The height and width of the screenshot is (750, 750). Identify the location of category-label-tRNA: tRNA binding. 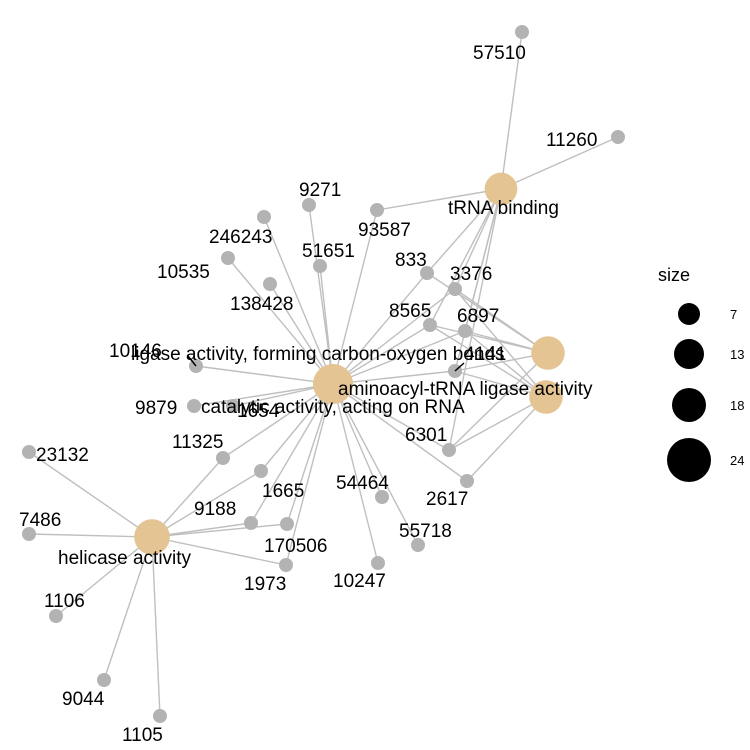
(503, 208).